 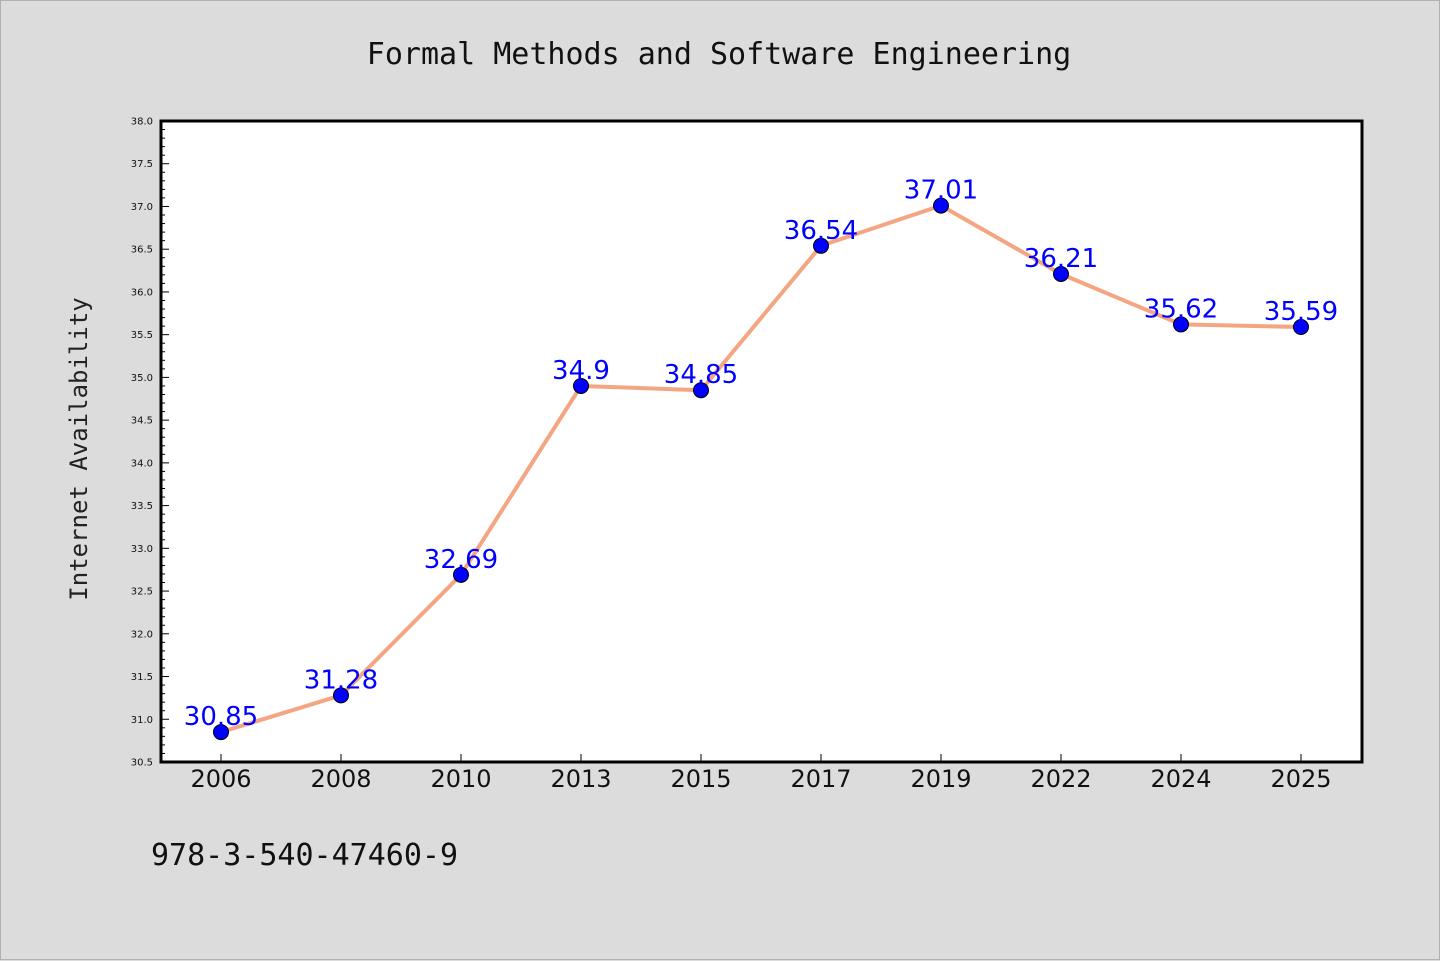 What do you see at coordinates (142, 634) in the screenshot?
I see `y-tick-label: 32.0` at bounding box center [142, 634].